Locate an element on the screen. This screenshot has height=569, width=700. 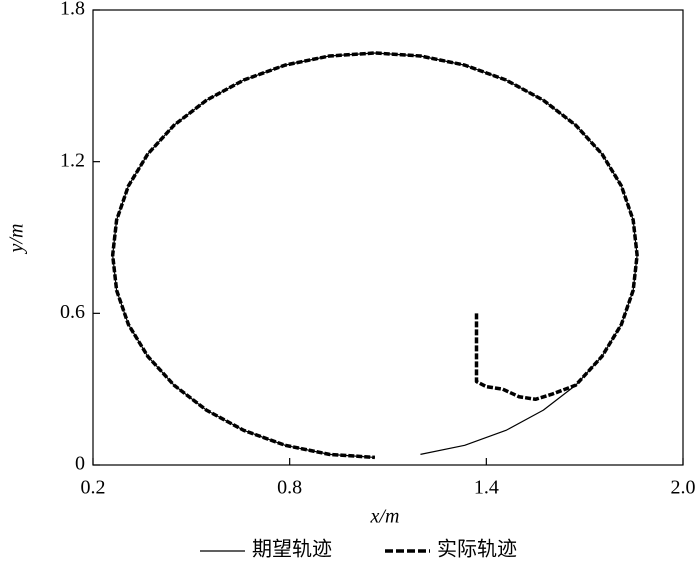
y-axis-label: y/m is located at coordinates (17, 239).